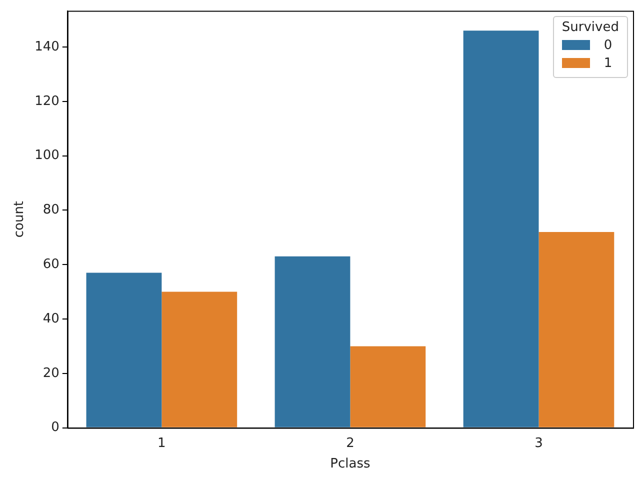  What do you see at coordinates (51, 373) in the screenshot?
I see `y-tick-label: 20` at bounding box center [51, 373].